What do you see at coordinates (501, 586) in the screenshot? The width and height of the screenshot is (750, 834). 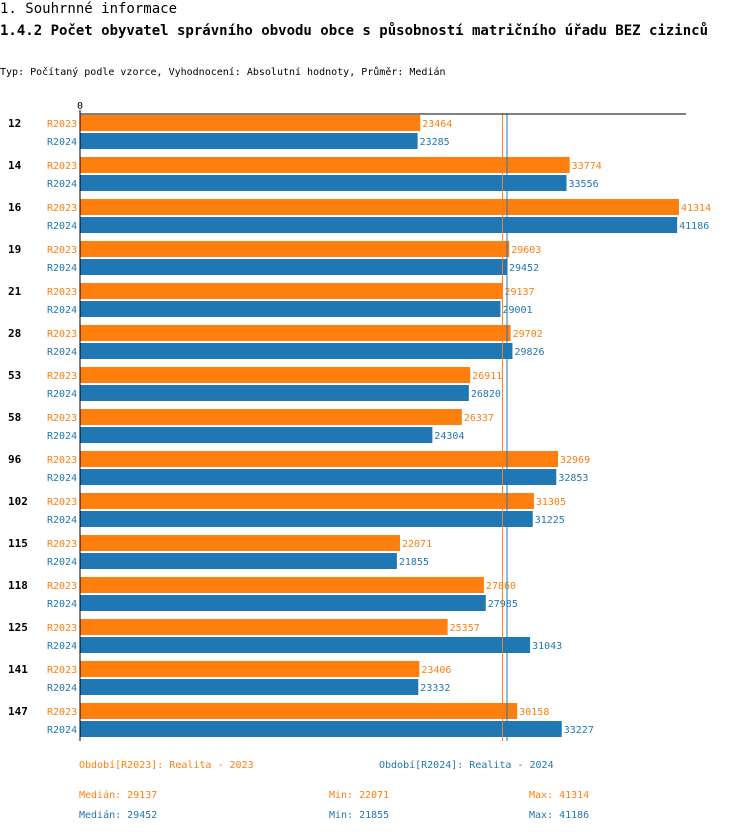 I see `value-label: 27860` at bounding box center [501, 586].